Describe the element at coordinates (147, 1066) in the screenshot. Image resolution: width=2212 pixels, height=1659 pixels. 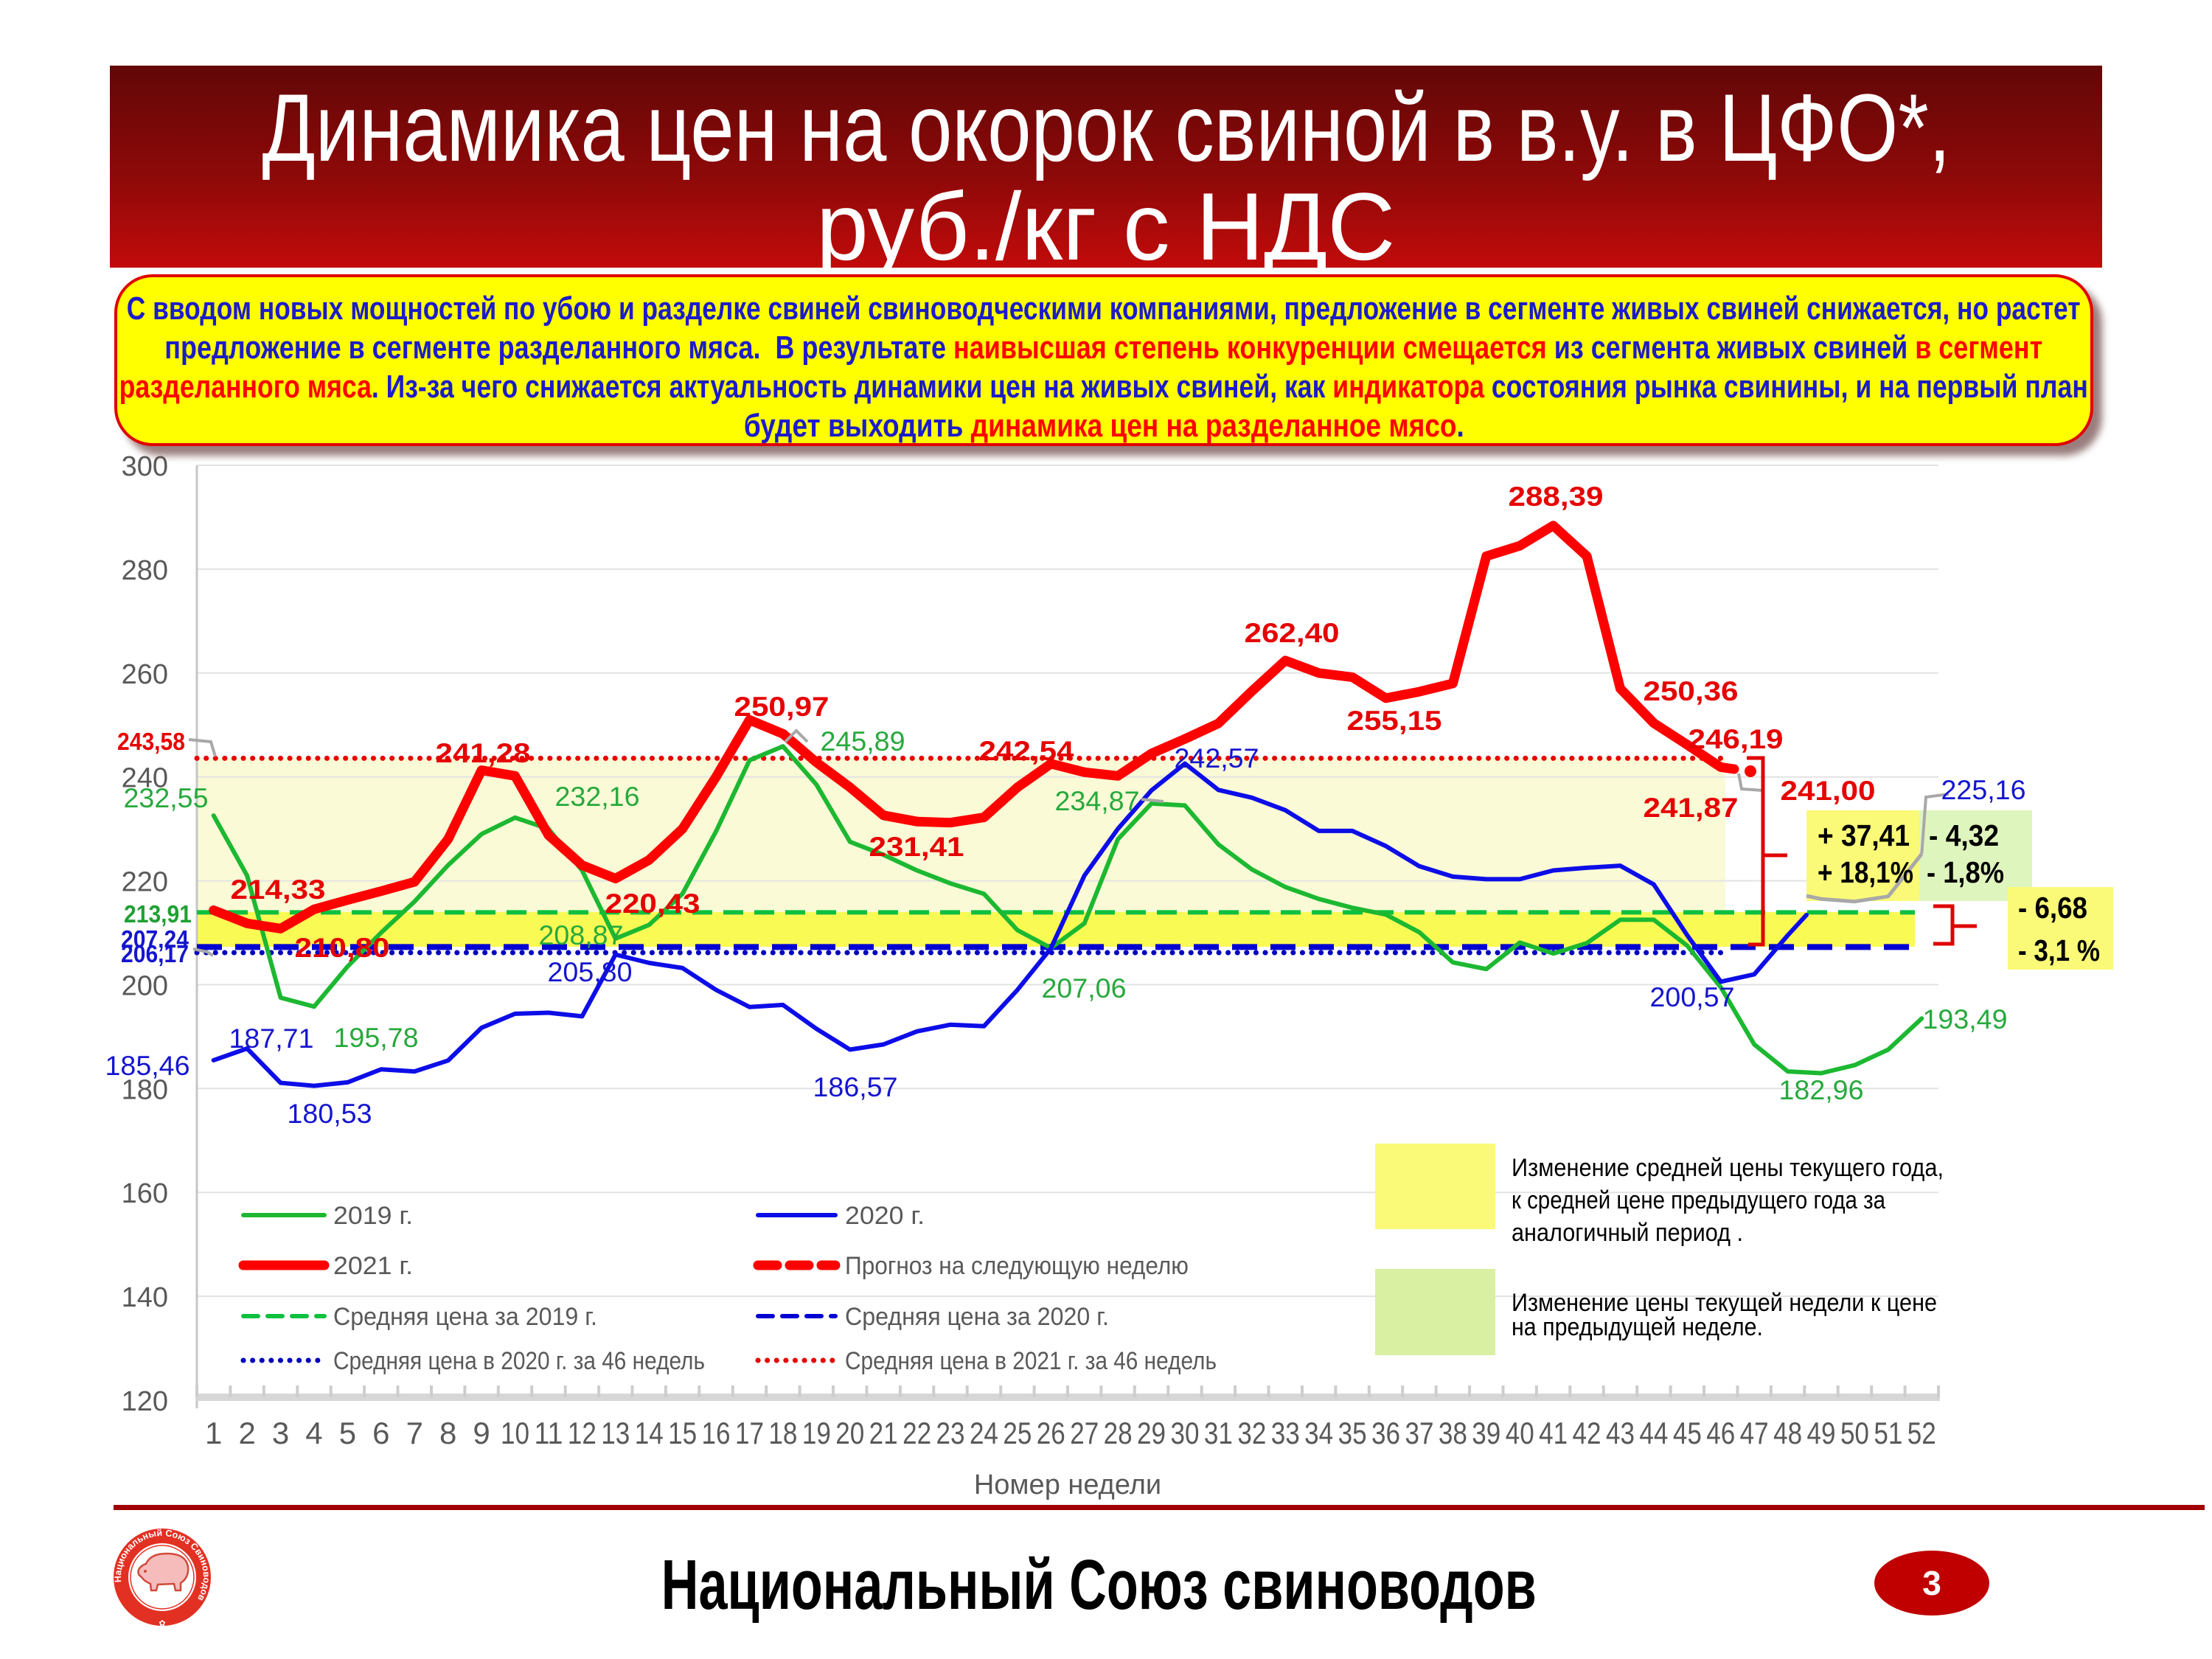
I see `svg-text: 185,46` at that location.